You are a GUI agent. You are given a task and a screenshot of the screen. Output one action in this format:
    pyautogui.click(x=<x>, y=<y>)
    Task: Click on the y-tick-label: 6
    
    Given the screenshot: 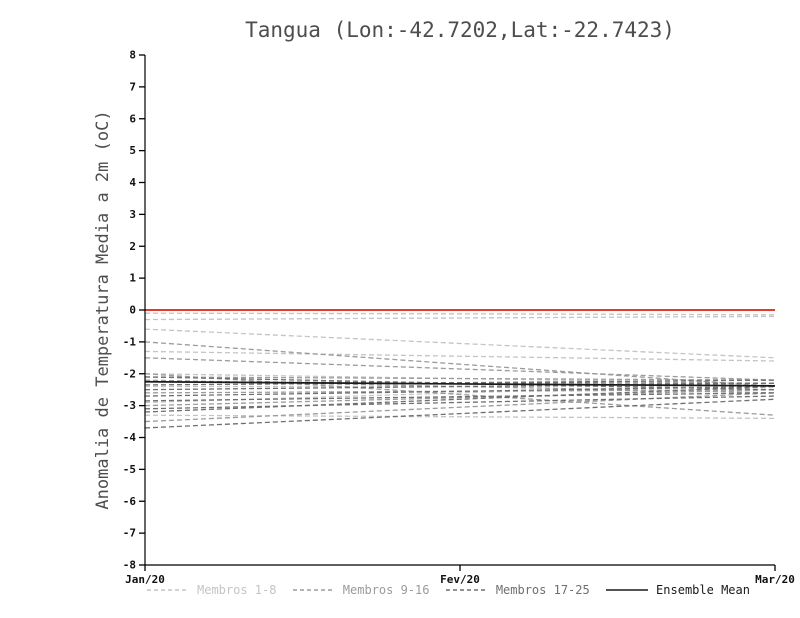 What is the action you would take?
    pyautogui.click(x=132, y=118)
    